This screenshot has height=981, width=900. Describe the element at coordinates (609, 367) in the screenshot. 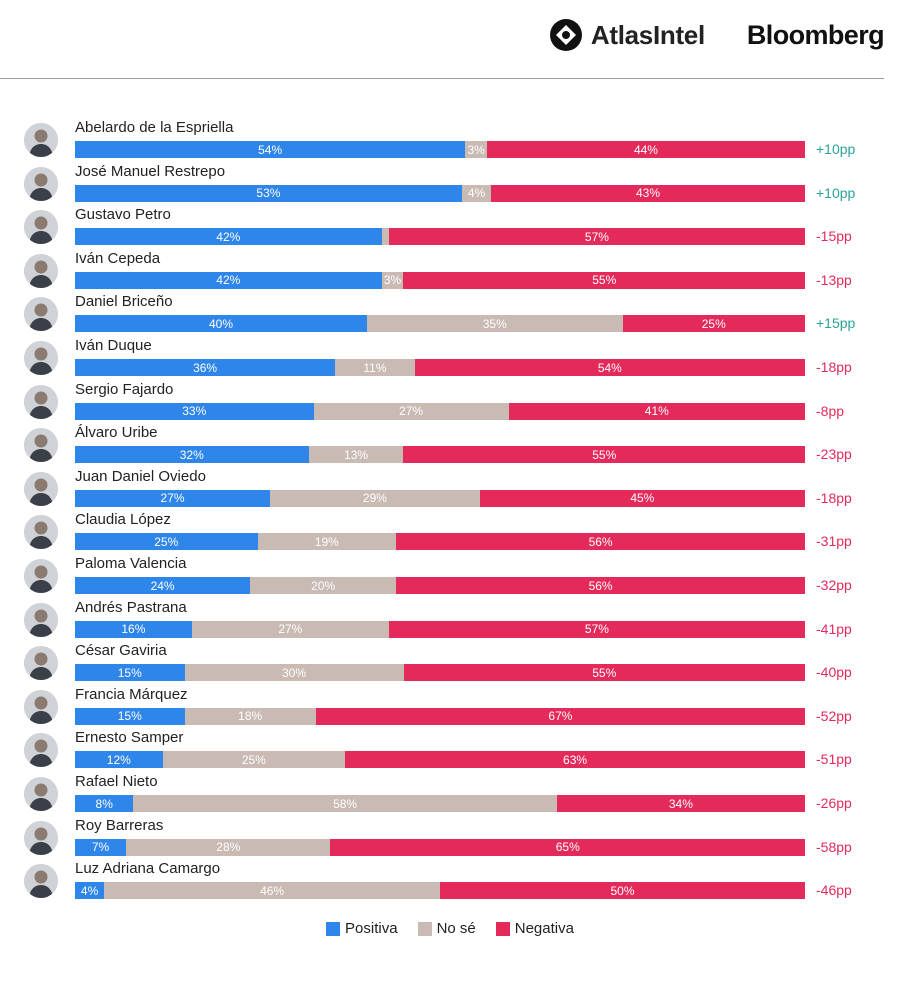

I see `bar-segment-negative: 54%` at that location.